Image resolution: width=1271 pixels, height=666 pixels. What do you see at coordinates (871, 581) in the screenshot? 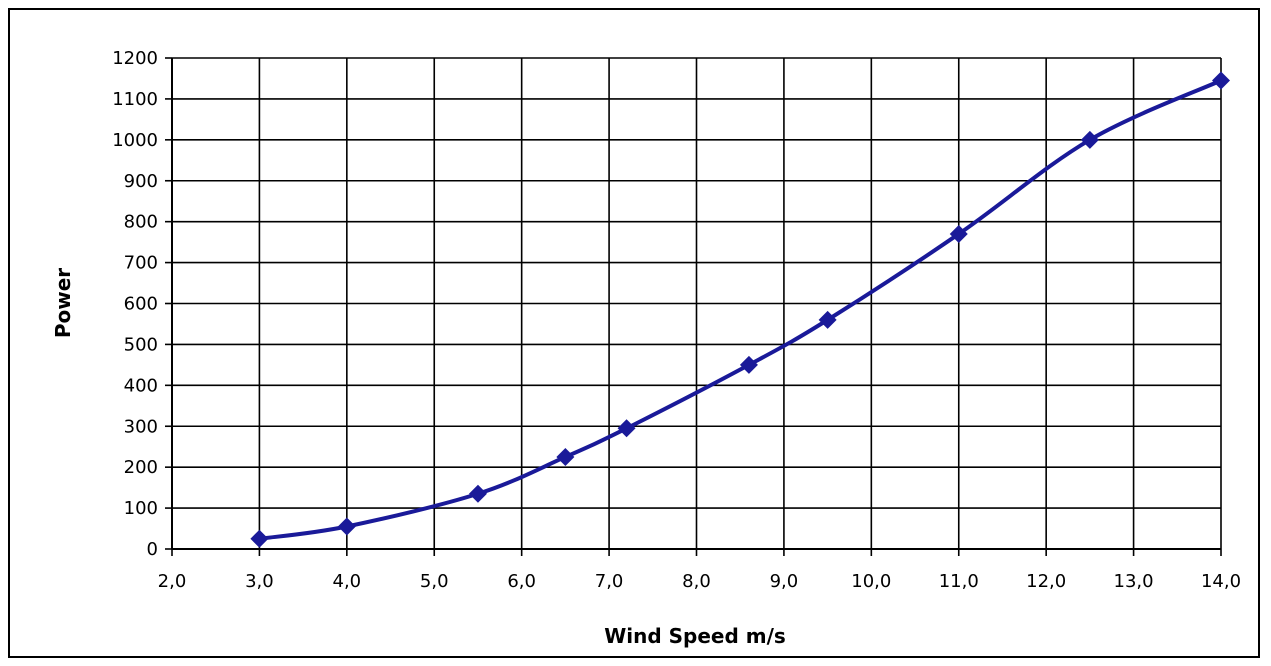
I see `x-tick-label: 10,0` at bounding box center [871, 581].